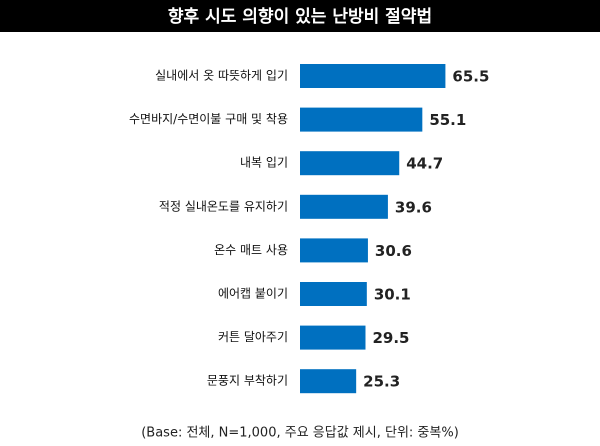 The height and width of the screenshot is (446, 600). Describe the element at coordinates (392, 295) in the screenshot. I see `value-label: 30.1` at that location.